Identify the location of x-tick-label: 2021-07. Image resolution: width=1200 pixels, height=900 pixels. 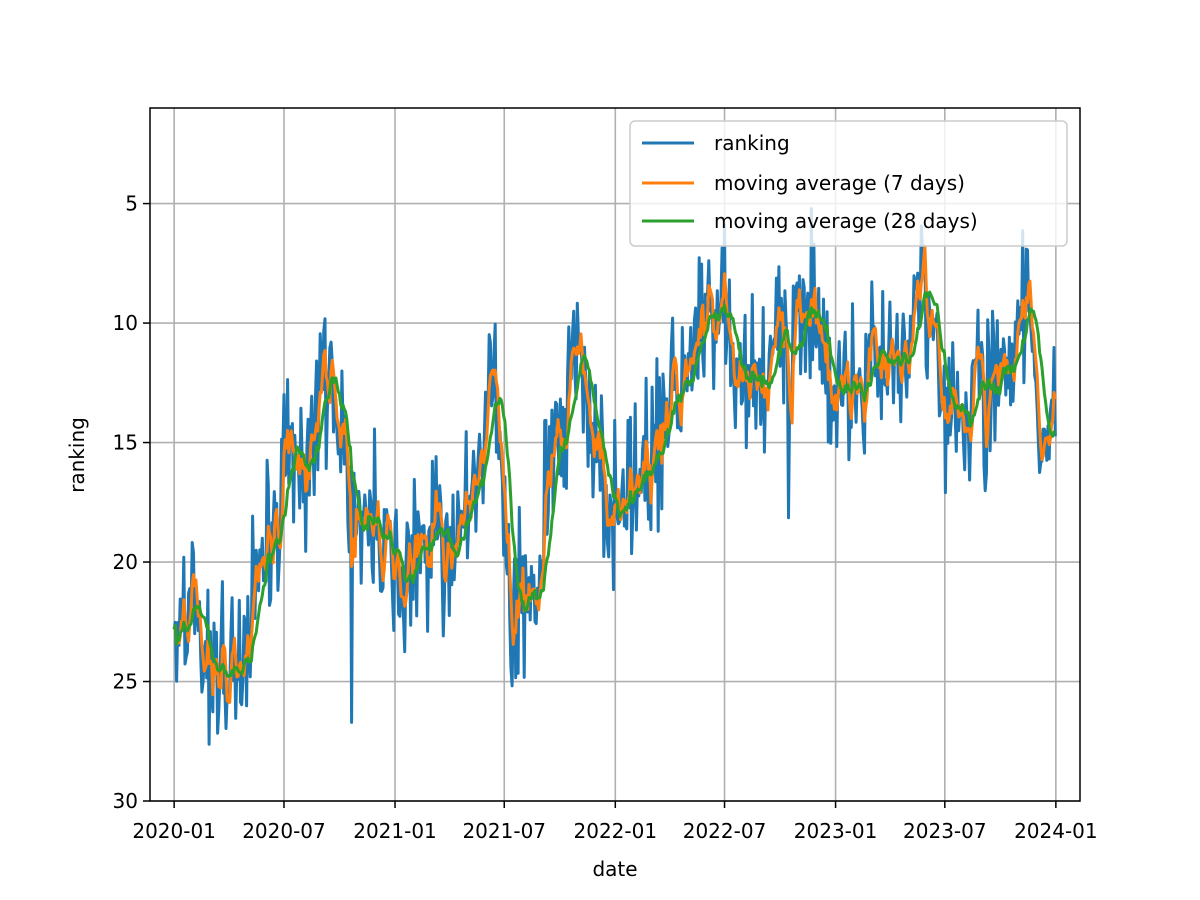
(504, 831).